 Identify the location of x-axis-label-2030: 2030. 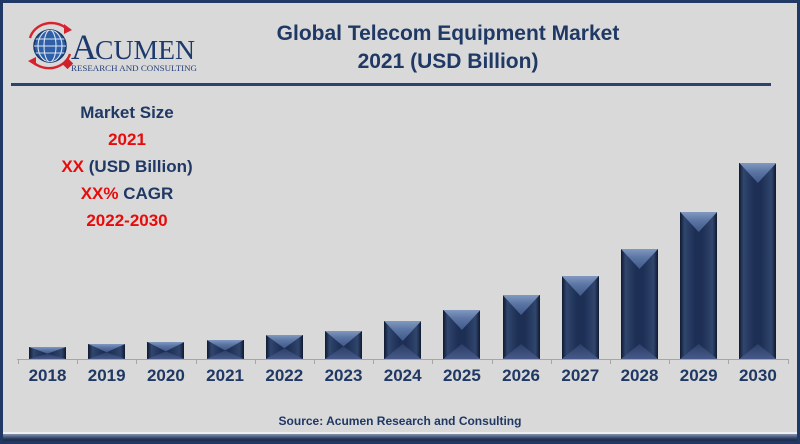
(757, 375).